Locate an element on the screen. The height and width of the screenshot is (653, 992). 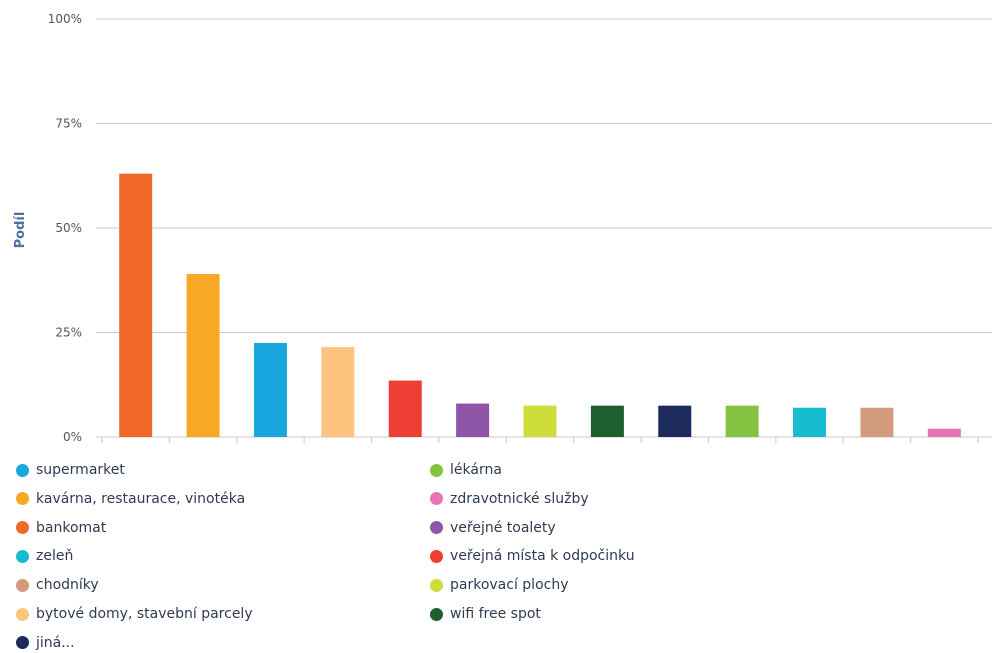
legend-label: wifi free spot is located at coordinates (495, 614).